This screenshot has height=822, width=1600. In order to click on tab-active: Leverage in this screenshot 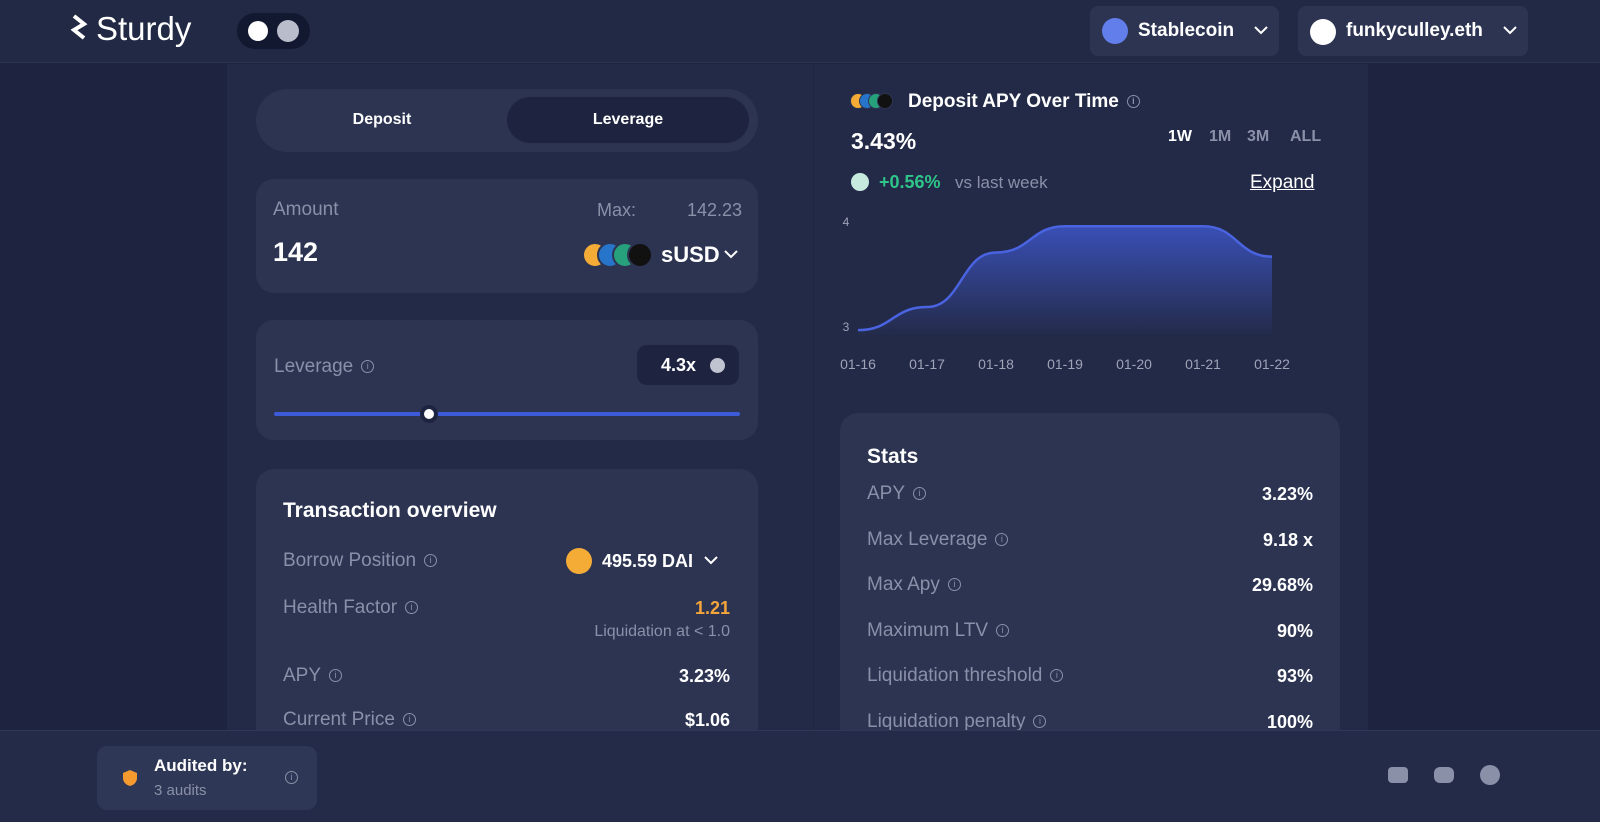, I will do `click(628, 120)`.